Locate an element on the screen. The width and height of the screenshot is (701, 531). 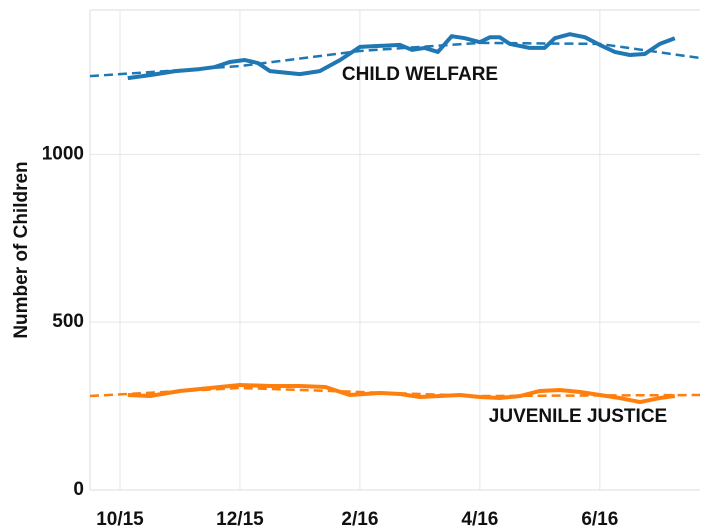
x-tick-label: 6/16 is located at coordinates (599, 519).